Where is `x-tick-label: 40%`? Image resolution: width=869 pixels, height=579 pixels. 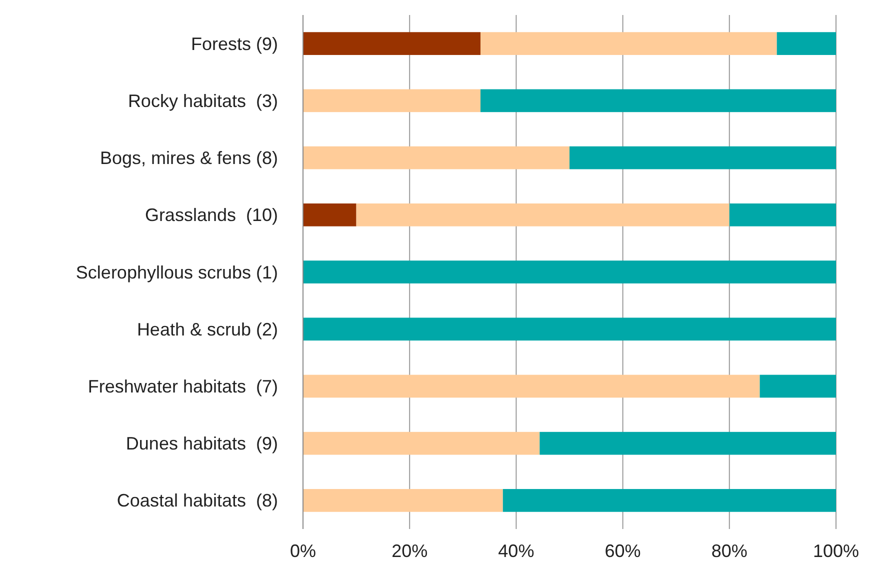 x-tick-label: 40% is located at coordinates (516, 551).